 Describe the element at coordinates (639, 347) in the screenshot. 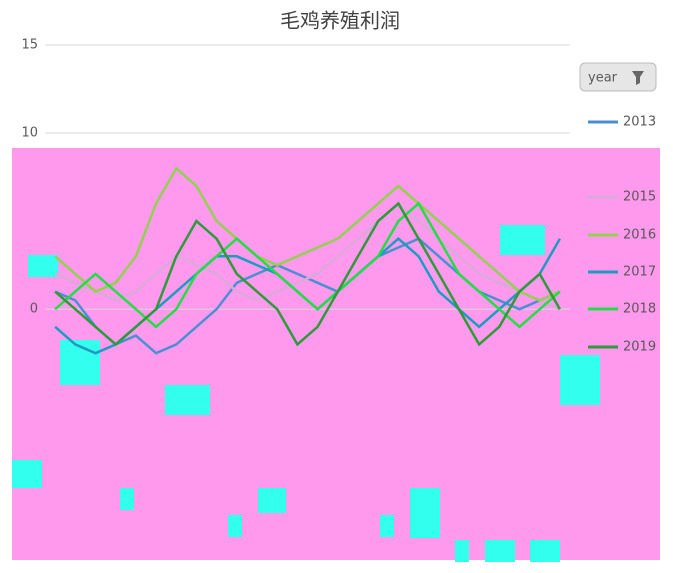

I see `legend-label: 2019` at that location.